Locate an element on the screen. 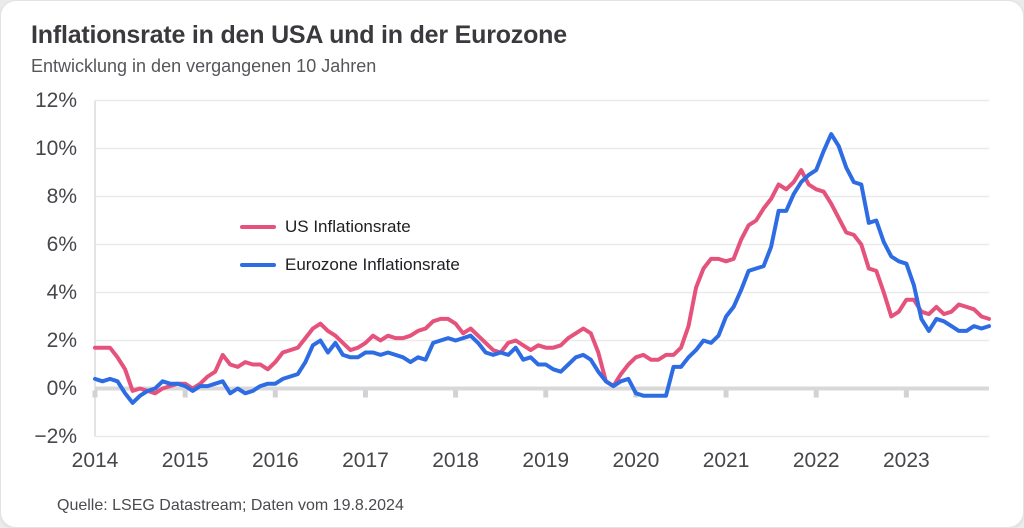 The image size is (1024, 528). legend-item-us: US Inflationsrate is located at coordinates (350, 227).